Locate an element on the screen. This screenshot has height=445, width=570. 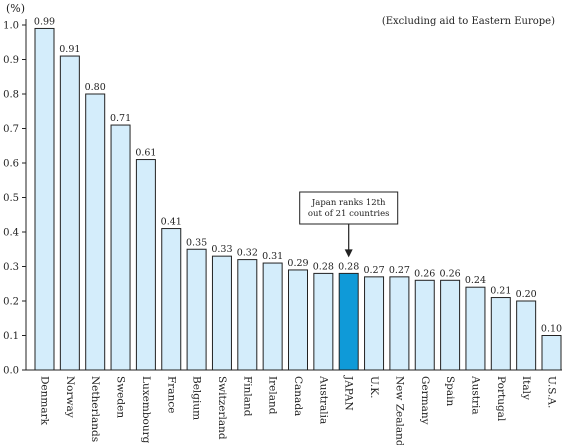
bar-netherlands is located at coordinates (95, 232).